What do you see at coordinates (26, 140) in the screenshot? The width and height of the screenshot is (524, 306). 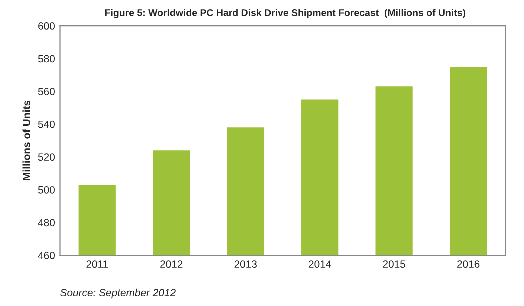 I see `y-axis-title: Millions of Units` at bounding box center [26, 140].